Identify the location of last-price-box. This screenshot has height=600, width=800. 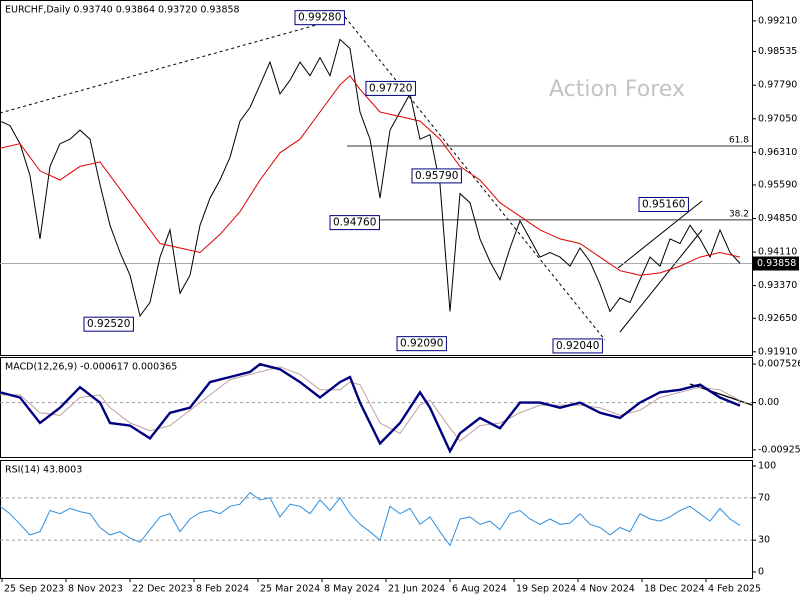
(776, 263).